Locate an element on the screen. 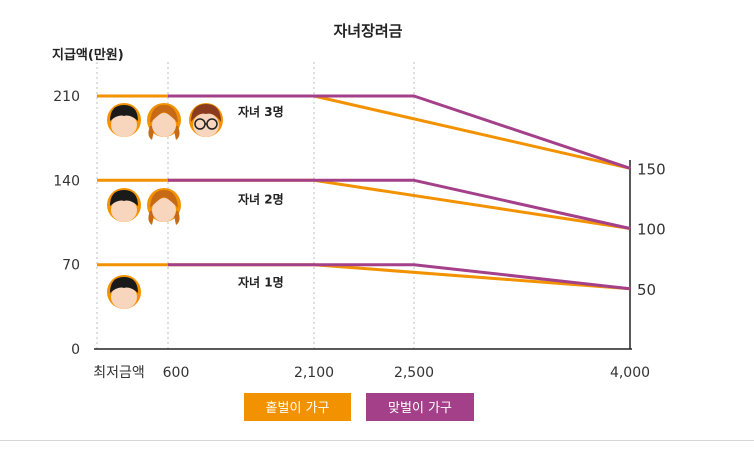 The image size is (754, 449). legend-item-single: 홑벌이 가구 is located at coordinates (297, 407).